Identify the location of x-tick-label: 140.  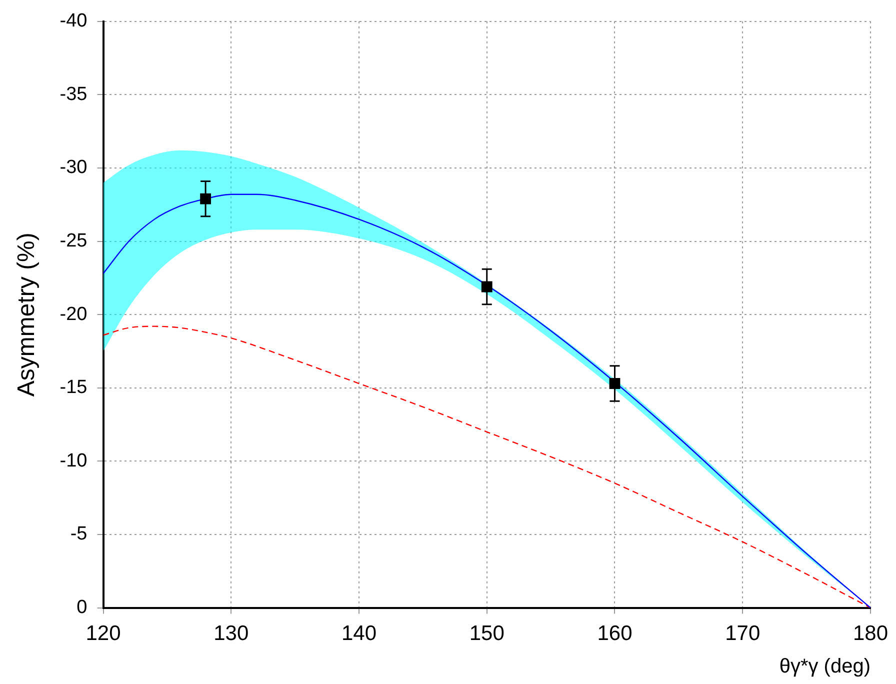
(359, 634).